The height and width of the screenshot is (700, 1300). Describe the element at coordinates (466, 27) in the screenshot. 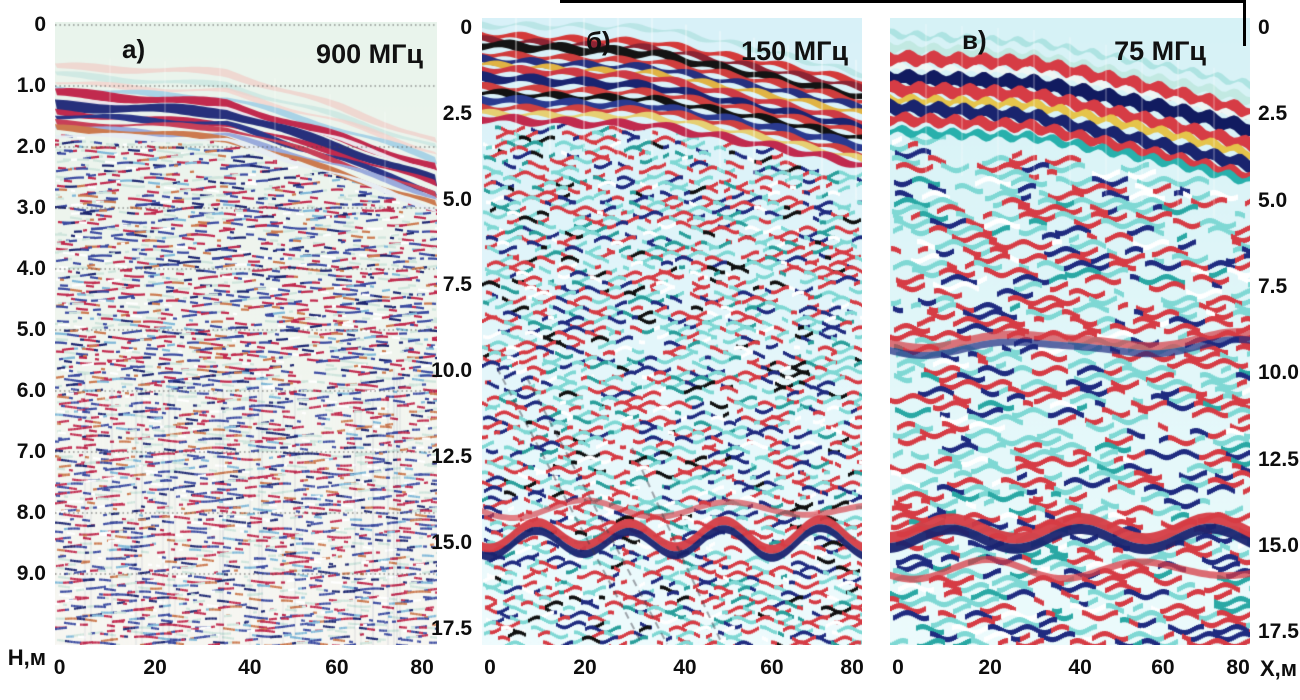

I see `depth-tick-middle: 0` at that location.